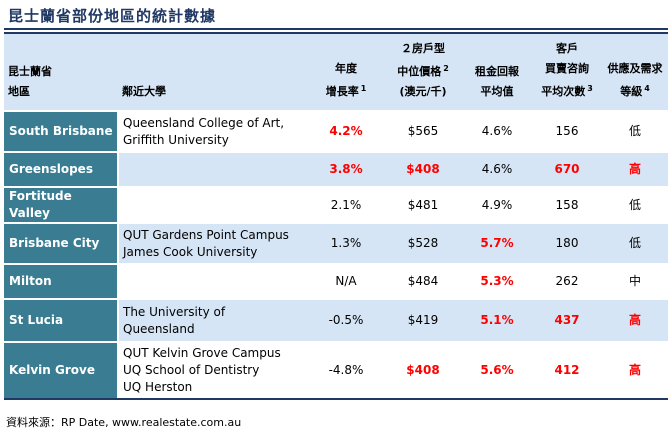 The width and height of the screenshot is (672, 435). What do you see at coordinates (423, 243) in the screenshot?
I see `median-price-cell: $528` at bounding box center [423, 243].